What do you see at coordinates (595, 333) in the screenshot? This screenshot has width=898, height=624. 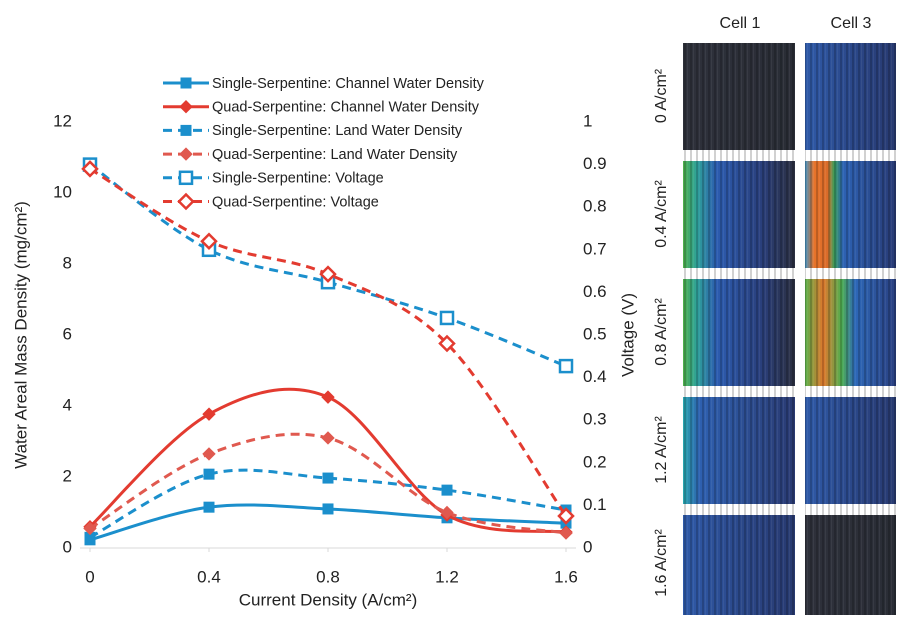 I see `y2-tick-label: 0.5` at bounding box center [595, 333].